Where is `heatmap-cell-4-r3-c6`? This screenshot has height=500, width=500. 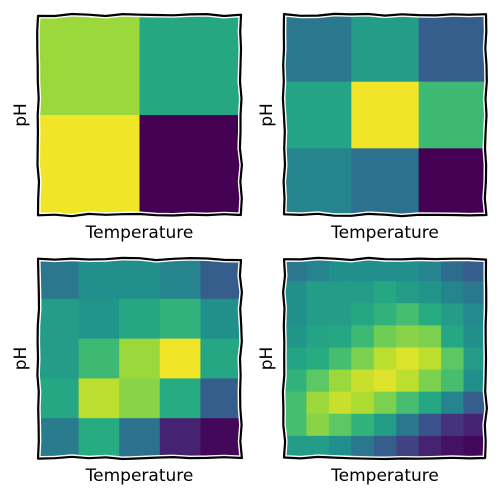
heatmap-cell-4-r3-c6 is located at coordinates (430, 337).